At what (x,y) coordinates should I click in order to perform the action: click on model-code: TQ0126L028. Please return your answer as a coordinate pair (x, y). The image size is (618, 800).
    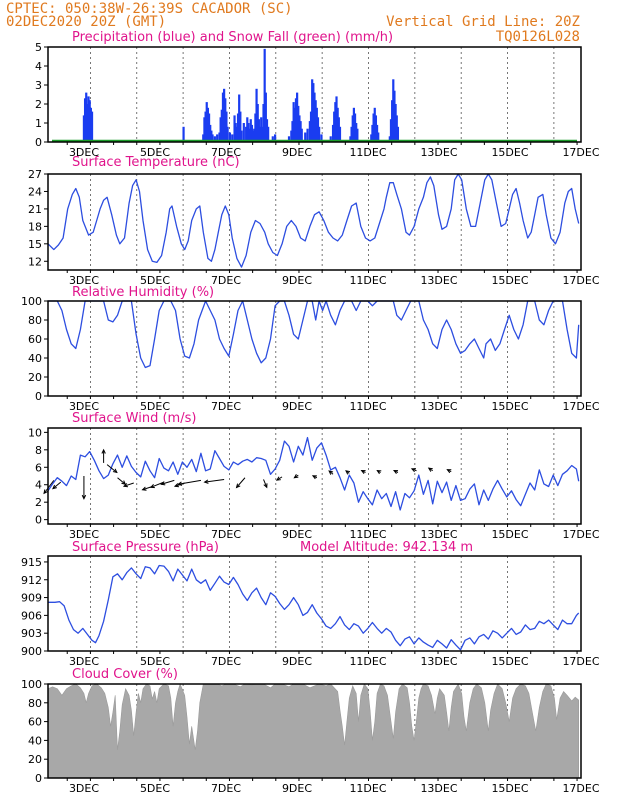
    Looking at the image, I should click on (538, 37).